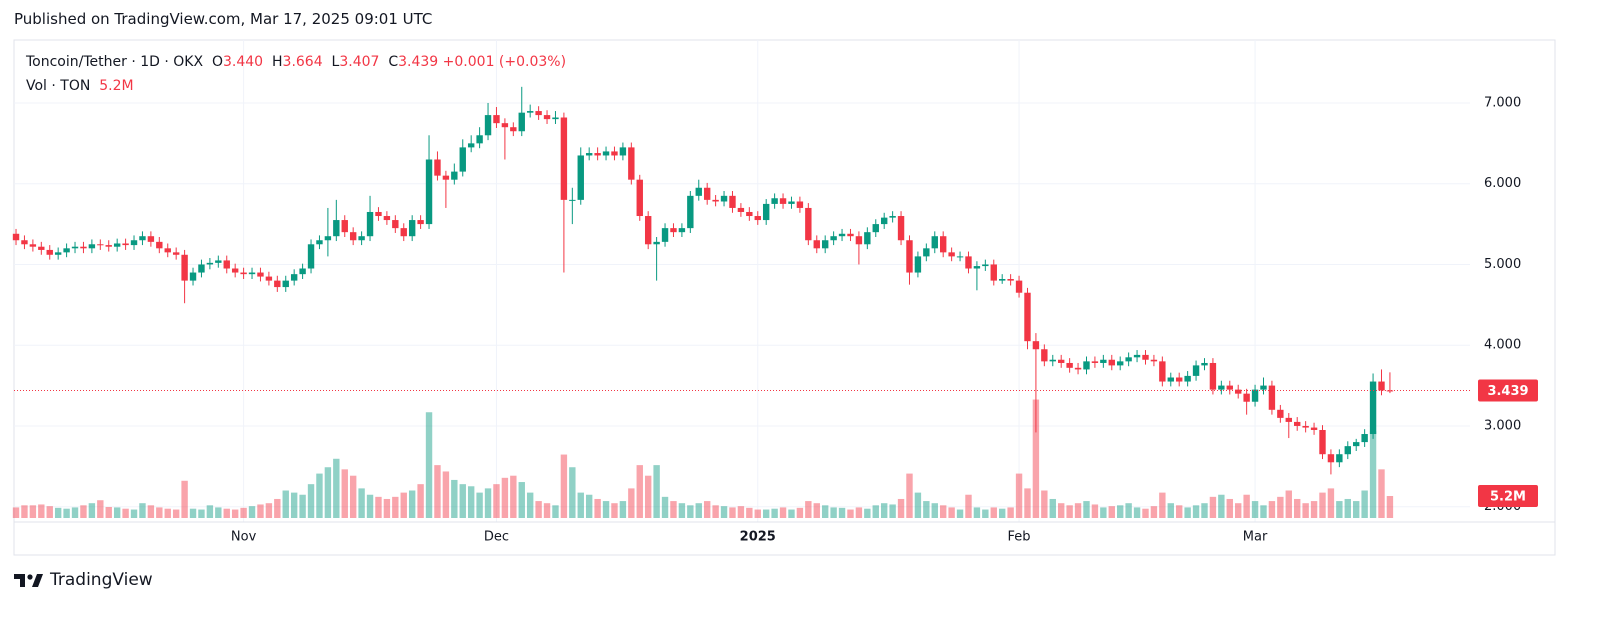 The image size is (1600, 618). What do you see at coordinates (496, 537) in the screenshot?
I see `x-tick-label: Dec` at bounding box center [496, 537].